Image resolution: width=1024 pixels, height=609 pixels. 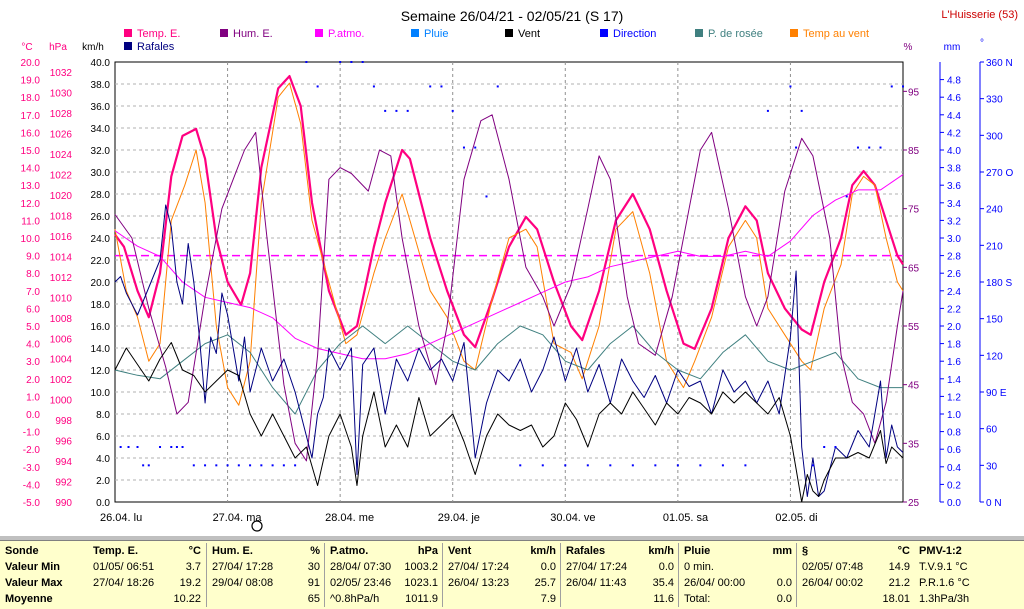 I want to click on wind-tick-label: 10.0, so click(x=101, y=393).